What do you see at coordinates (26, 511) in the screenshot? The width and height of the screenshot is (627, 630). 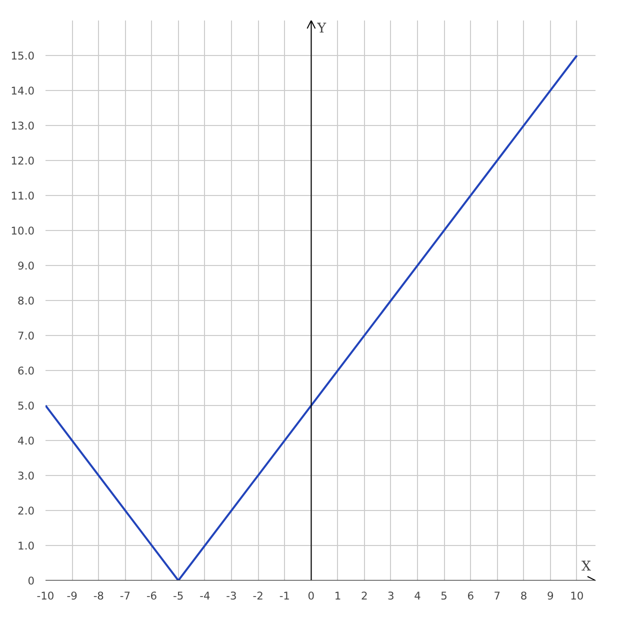 I see `y-tick-label: 2.0` at bounding box center [26, 511].